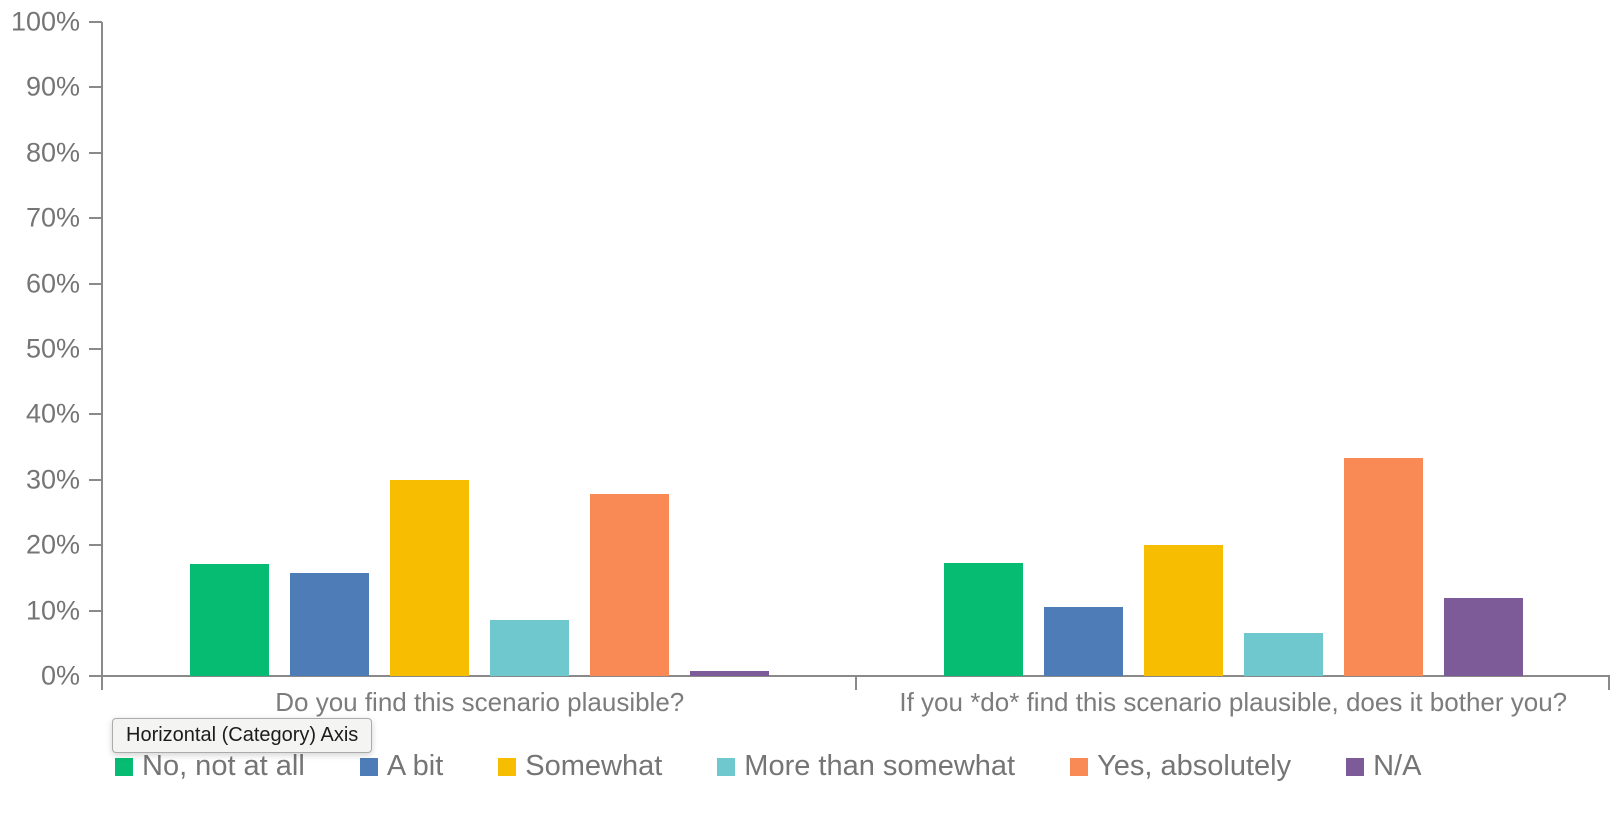 The height and width of the screenshot is (816, 1620). I want to click on legend-item-no-not-at-all: No, not at all, so click(210, 766).